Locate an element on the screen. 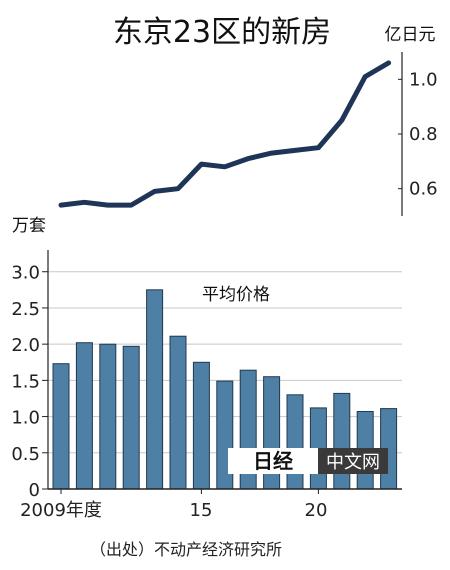 Image resolution: width=450 pixels, height=570 pixels. watermark-logo: 日经 is located at coordinates (273, 461).